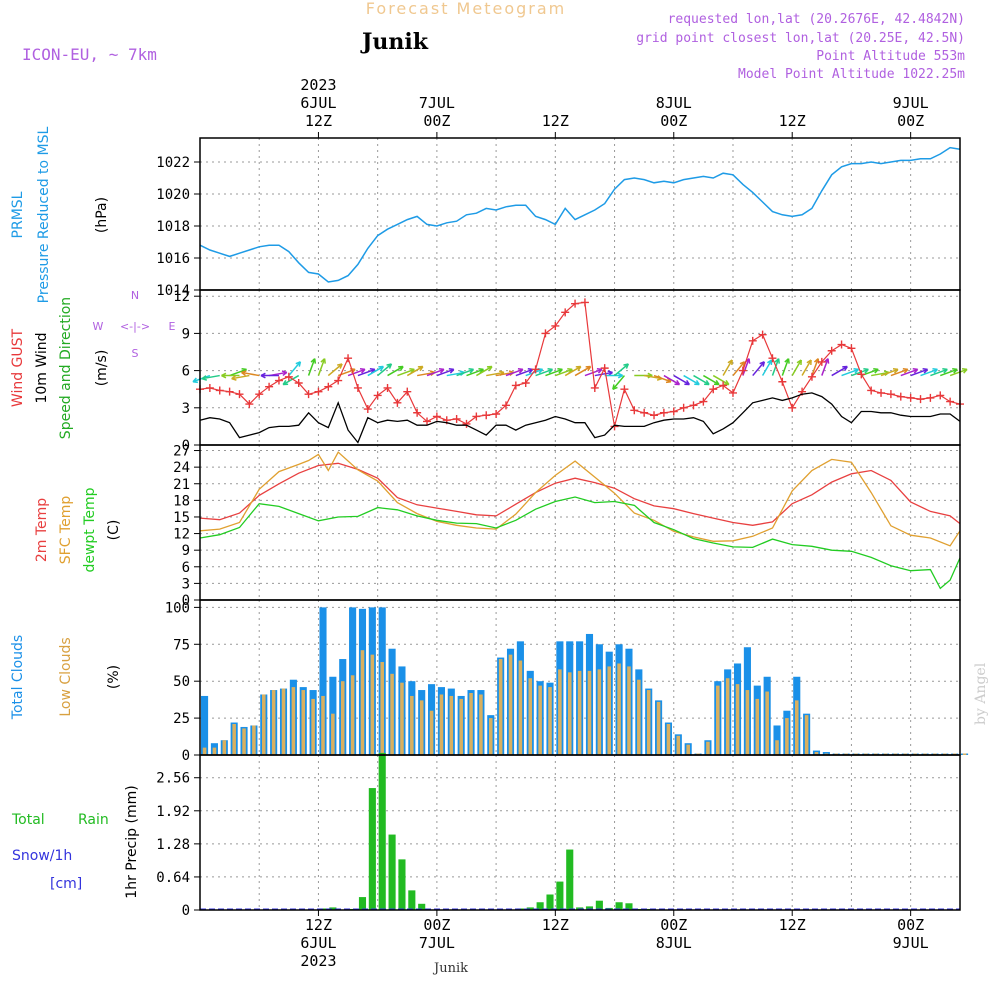  What do you see at coordinates (186, 756) in the screenshot?
I see `clouds-ytick-label: 0` at bounding box center [186, 756].